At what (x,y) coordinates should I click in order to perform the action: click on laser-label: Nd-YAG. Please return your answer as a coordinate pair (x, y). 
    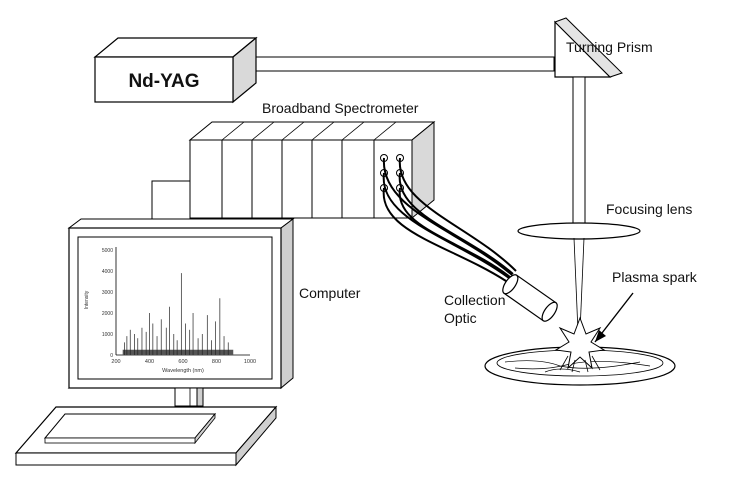
    Looking at the image, I should click on (163, 81).